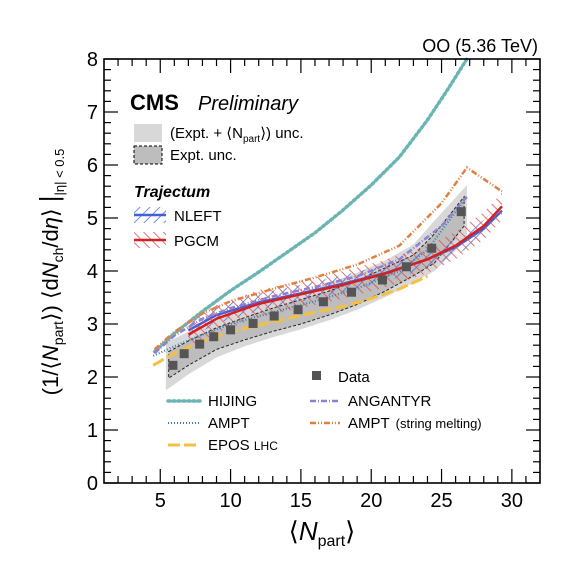 The image size is (580, 563). I want to click on legend-pgcm-label: PGCM, so click(196, 241).